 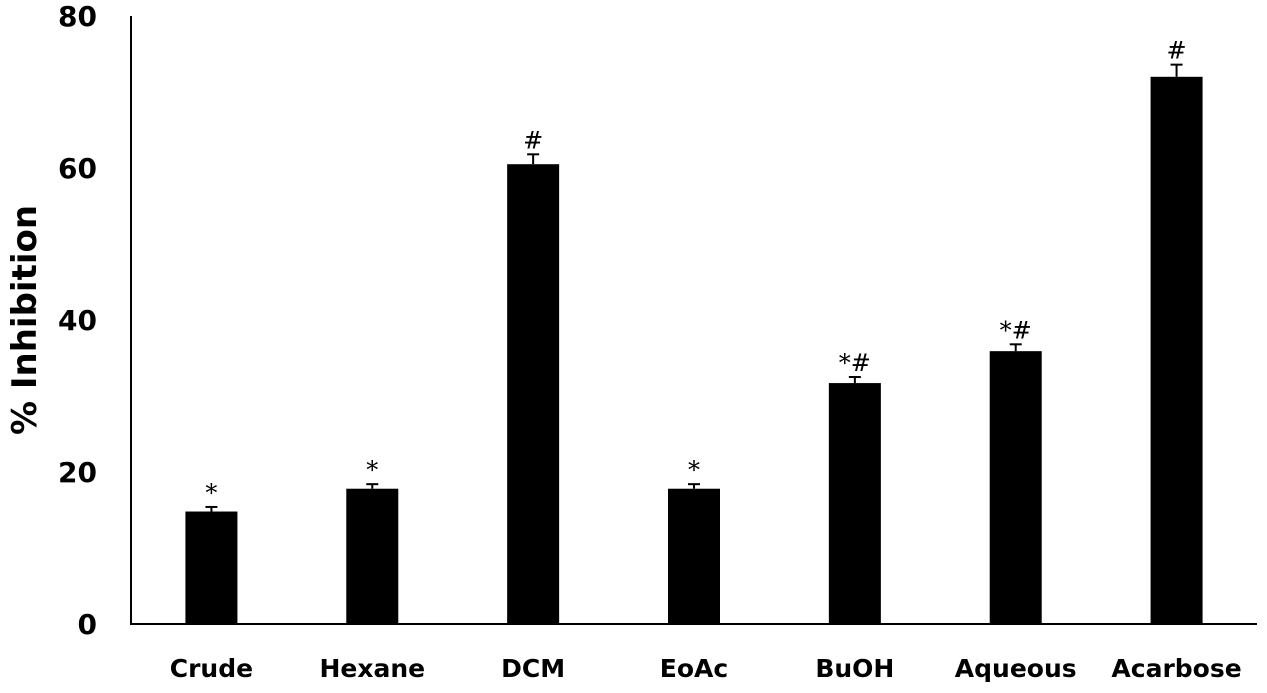 I want to click on category-label: DCM, so click(x=533, y=668).